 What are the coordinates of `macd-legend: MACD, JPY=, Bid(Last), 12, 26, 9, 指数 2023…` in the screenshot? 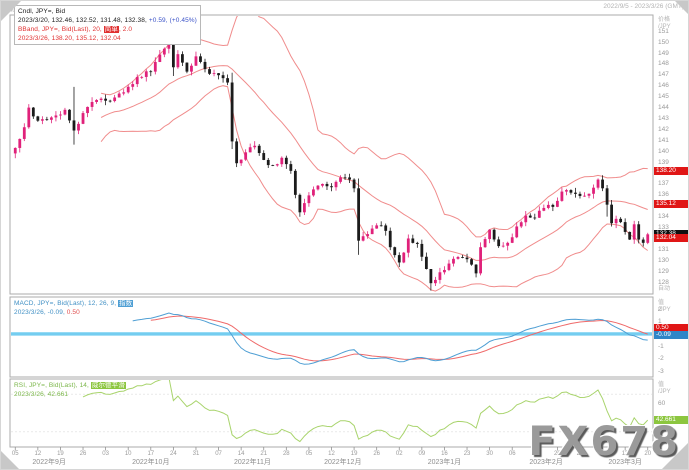 It's located at (74, 308).